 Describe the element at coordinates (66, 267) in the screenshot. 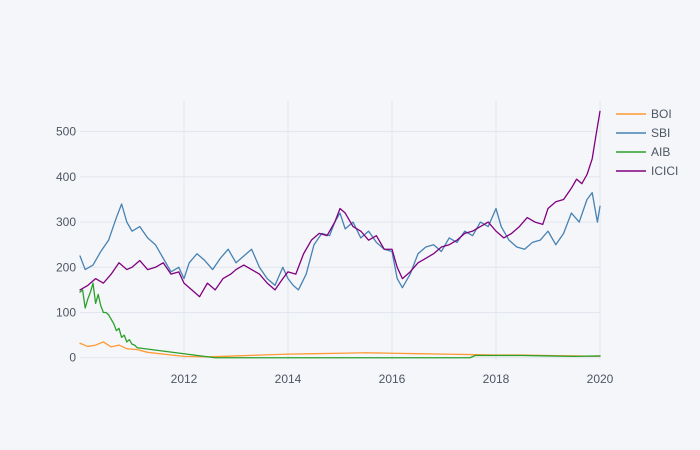

I see `y-tick-label: 200` at that location.